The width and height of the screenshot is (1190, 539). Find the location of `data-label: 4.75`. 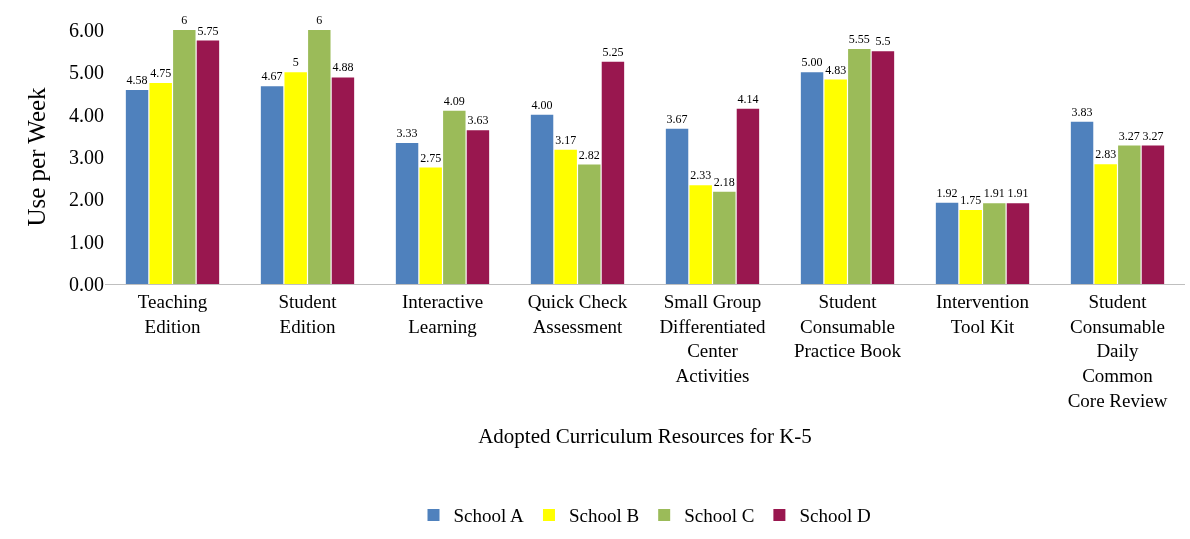

data-label: 4.75 is located at coordinates (161, 72).